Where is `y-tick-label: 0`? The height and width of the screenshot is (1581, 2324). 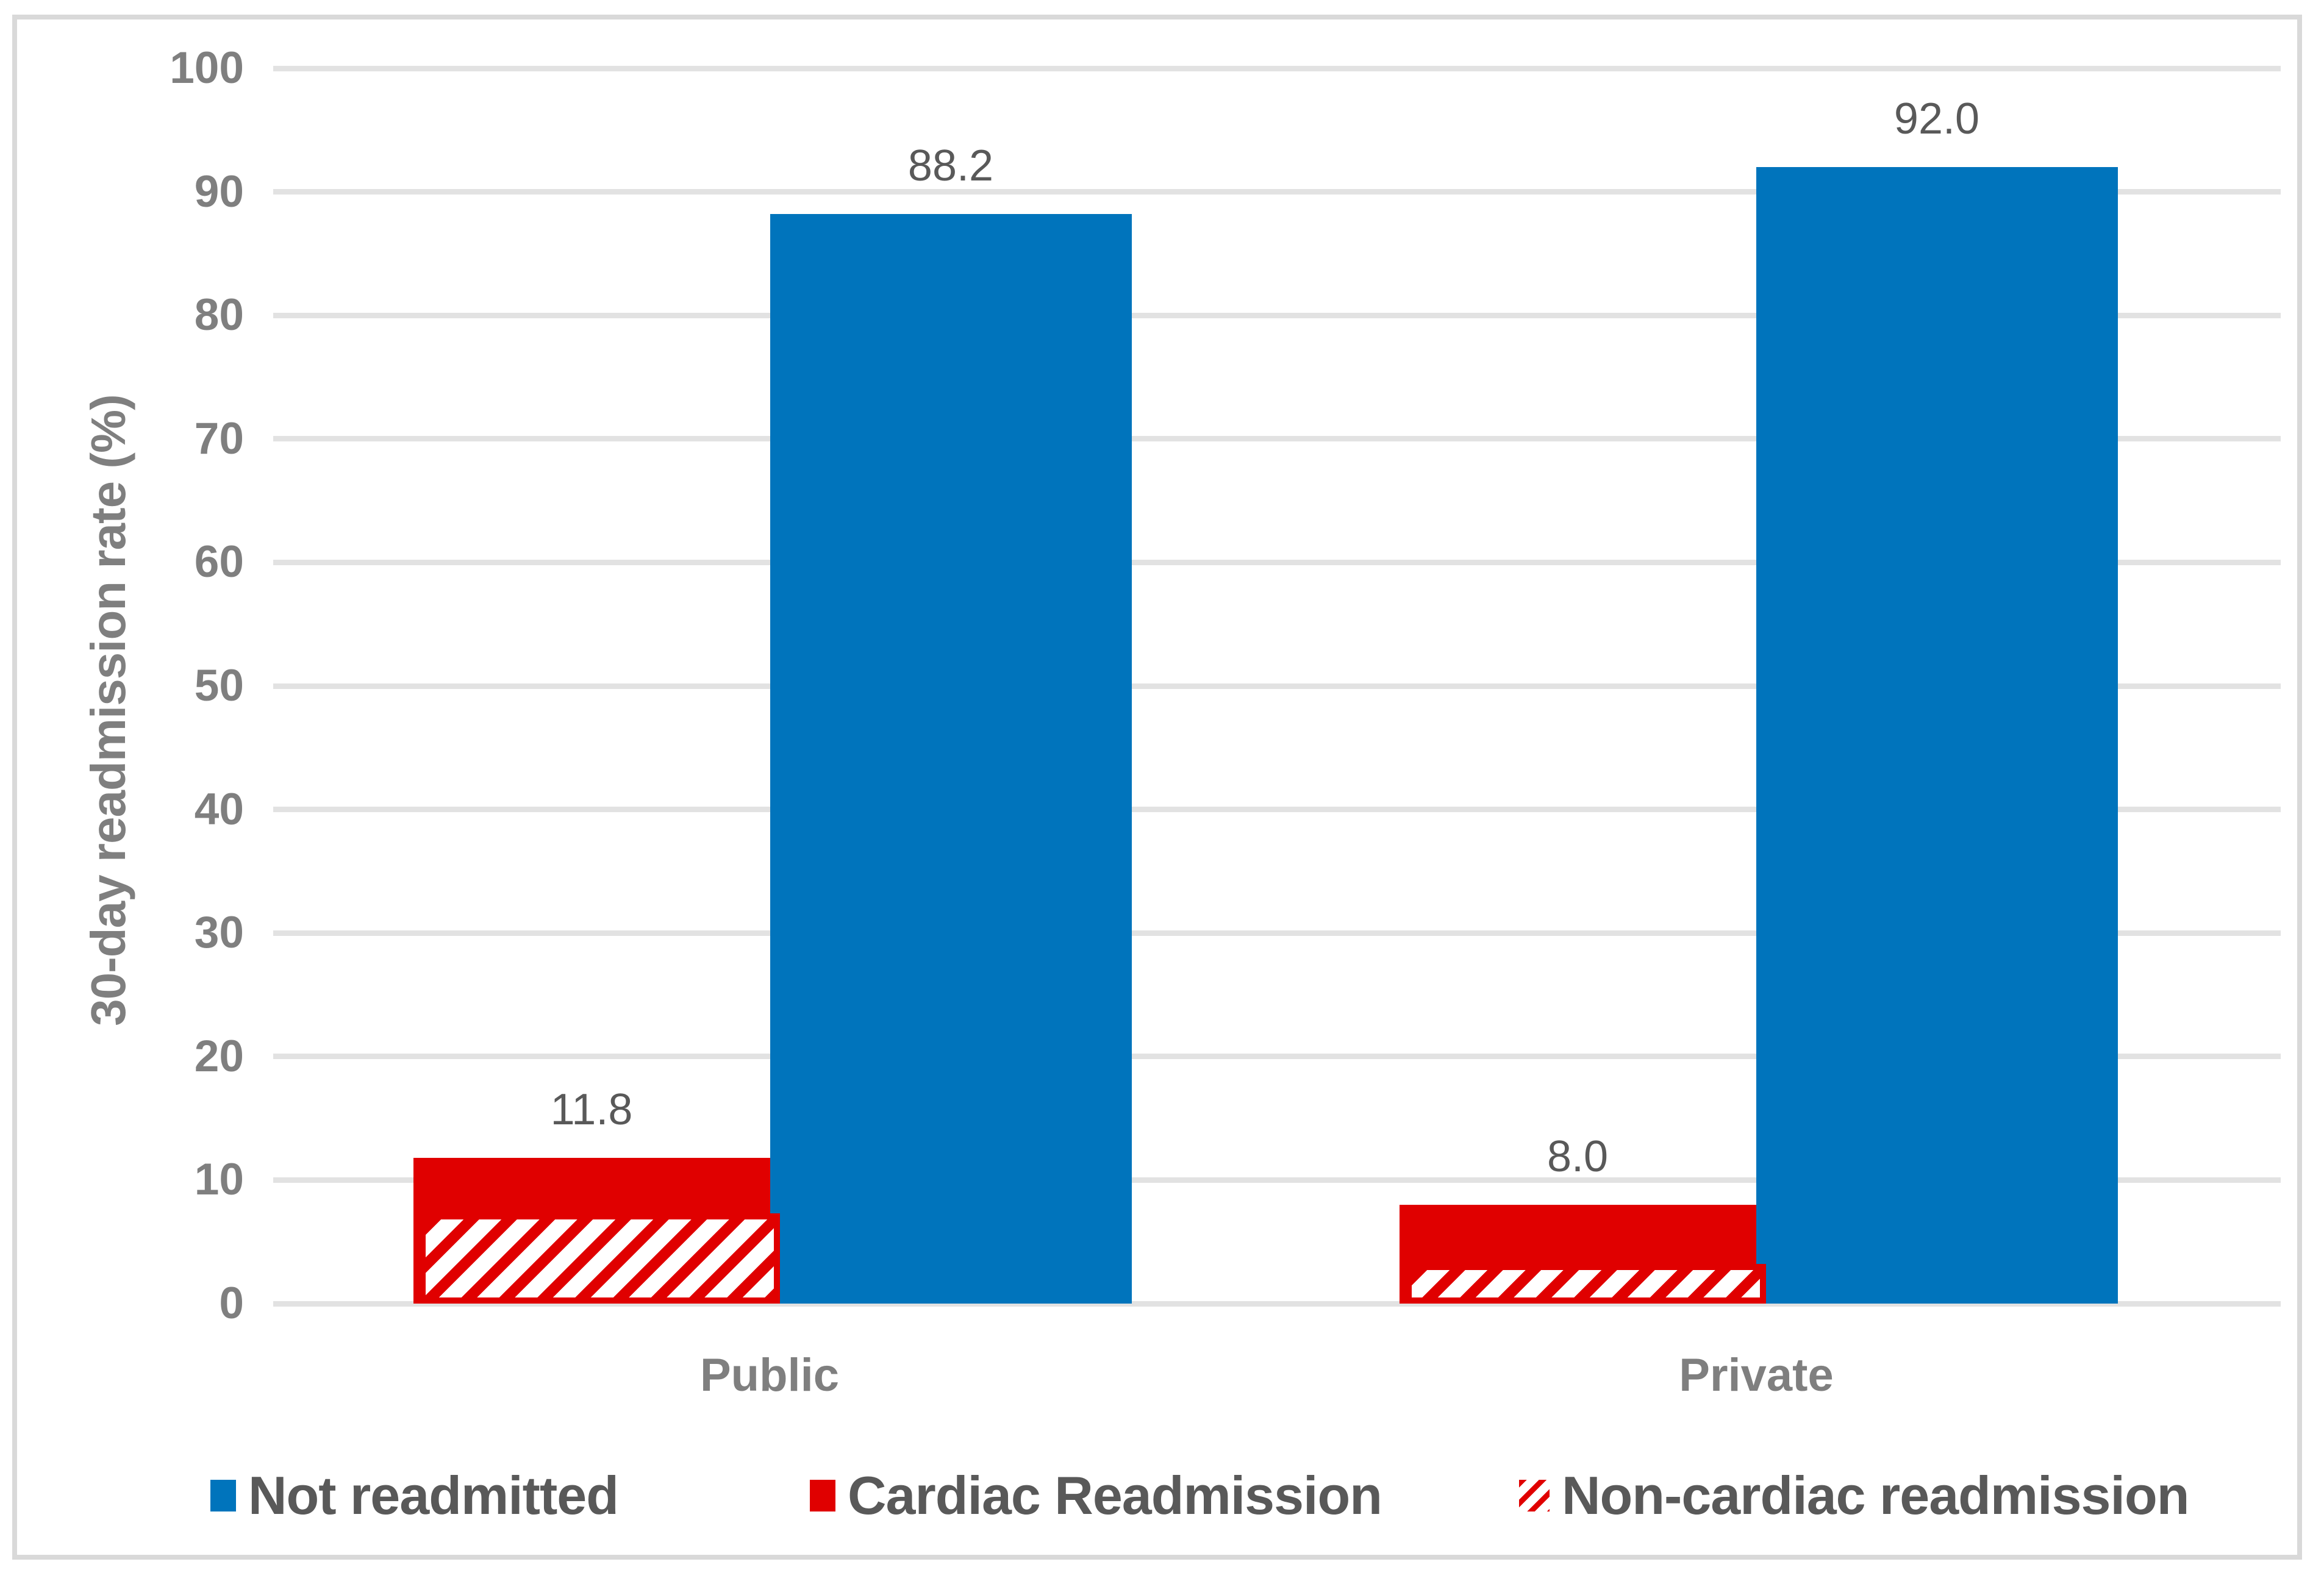 y-tick-label: 0 is located at coordinates (231, 1303).